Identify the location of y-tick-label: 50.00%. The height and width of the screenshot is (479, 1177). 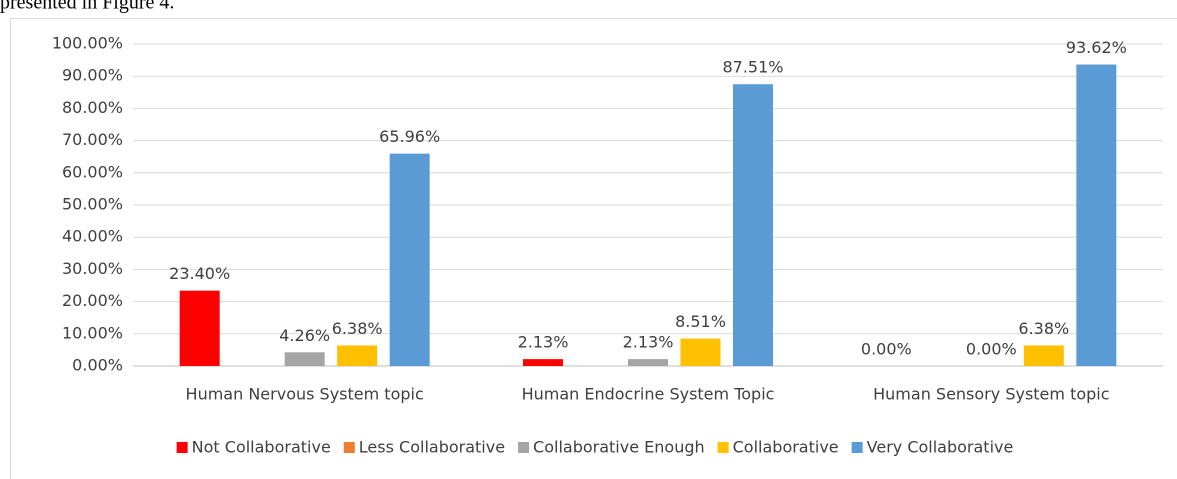
(92, 204).